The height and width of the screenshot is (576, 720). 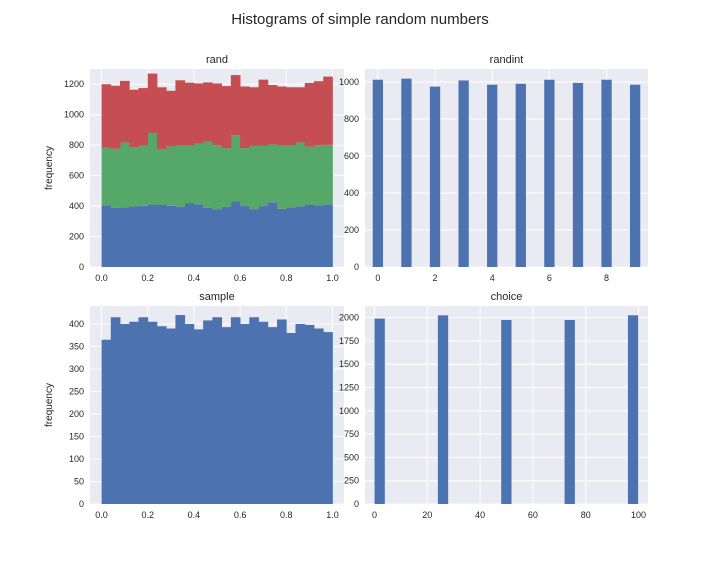 What do you see at coordinates (349, 364) in the screenshot?
I see `y-tick-label: 1500` at bounding box center [349, 364].